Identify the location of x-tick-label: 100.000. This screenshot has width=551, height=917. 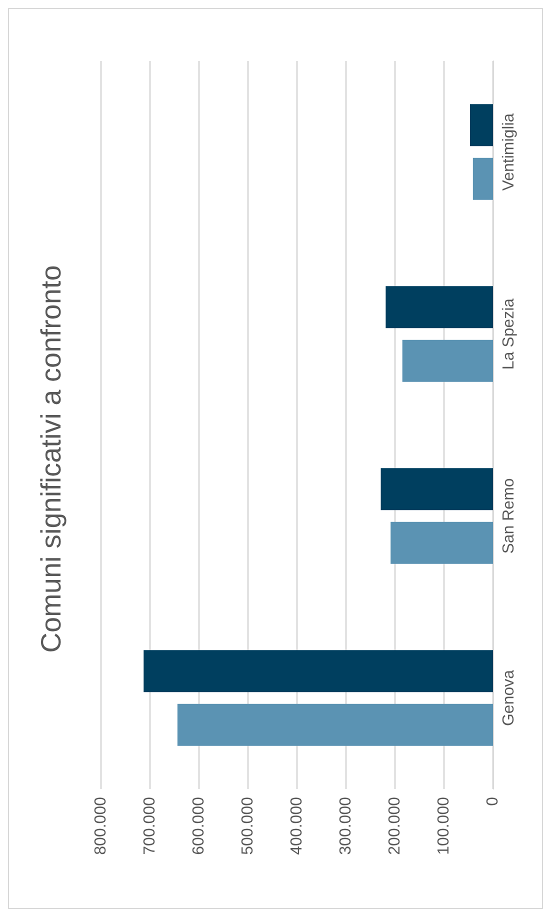
(444, 825).